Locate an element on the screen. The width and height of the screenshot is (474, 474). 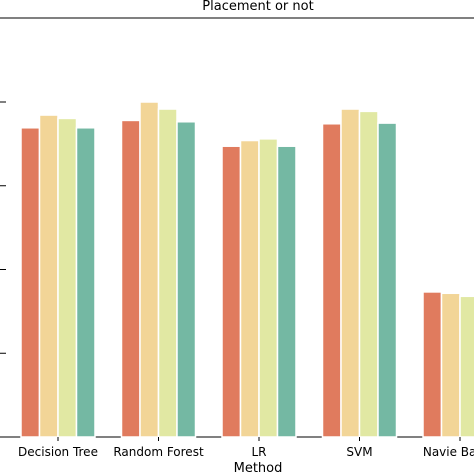
x-tick-label-0: Decision Tree is located at coordinates (58, 452).